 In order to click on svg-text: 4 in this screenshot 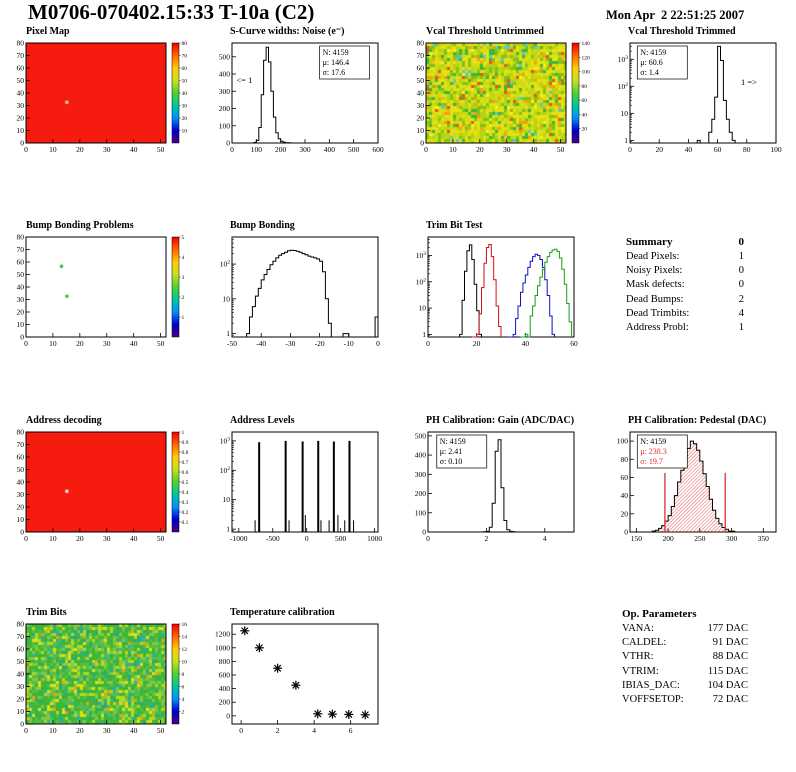, I will do `click(545, 538)`.